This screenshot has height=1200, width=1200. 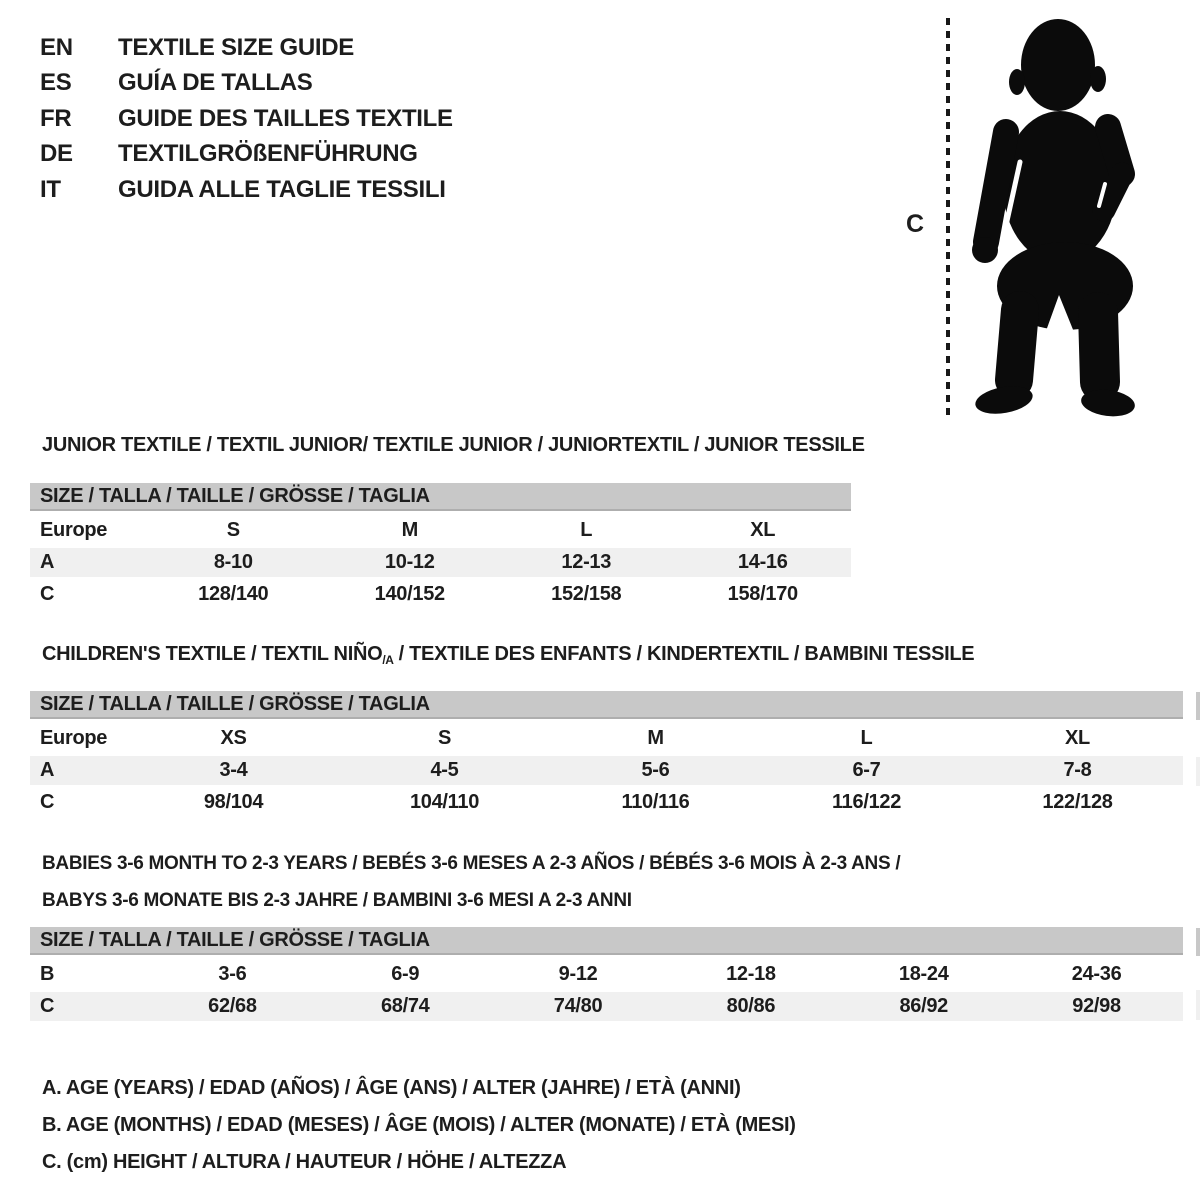 What do you see at coordinates (444, 770) in the screenshot?
I see `value-cell: 4-5` at bounding box center [444, 770].